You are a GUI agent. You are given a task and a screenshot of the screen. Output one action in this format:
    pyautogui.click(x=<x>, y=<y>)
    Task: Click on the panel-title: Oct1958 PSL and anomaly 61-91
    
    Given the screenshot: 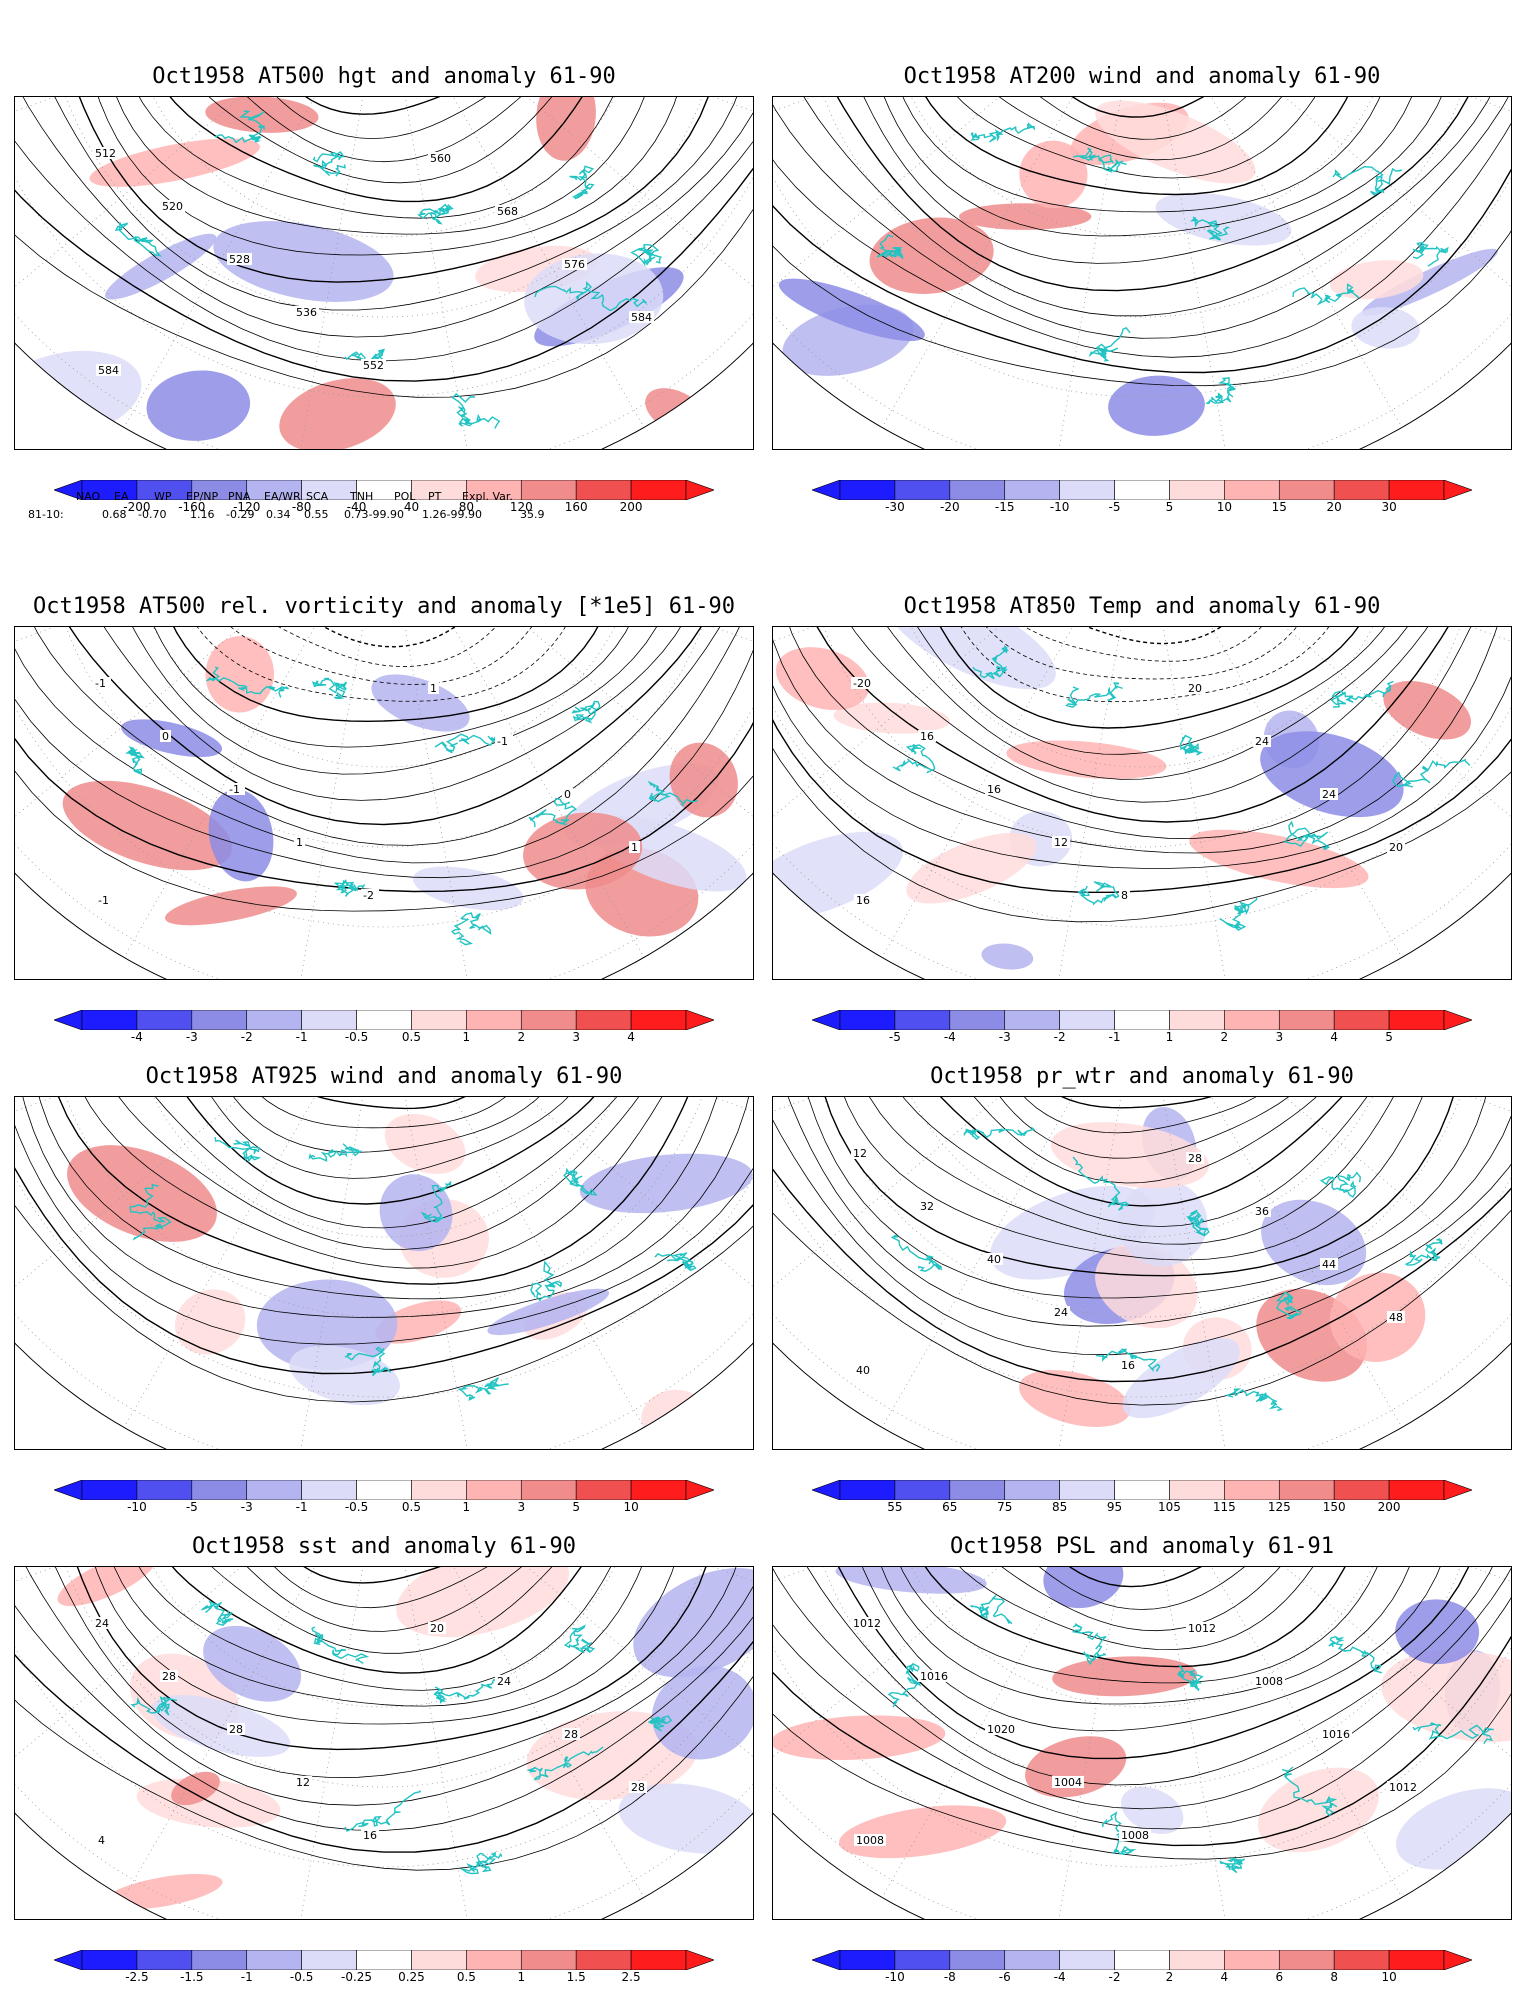 What is the action you would take?
    pyautogui.click(x=1142, y=1546)
    